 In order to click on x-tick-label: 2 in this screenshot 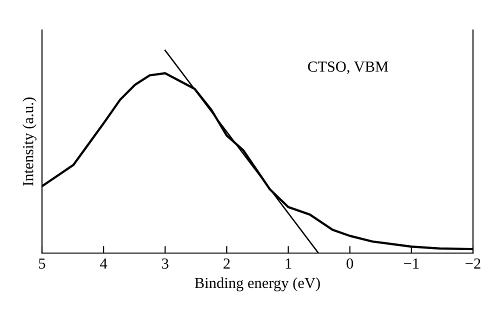, I will do `click(227, 263)`.